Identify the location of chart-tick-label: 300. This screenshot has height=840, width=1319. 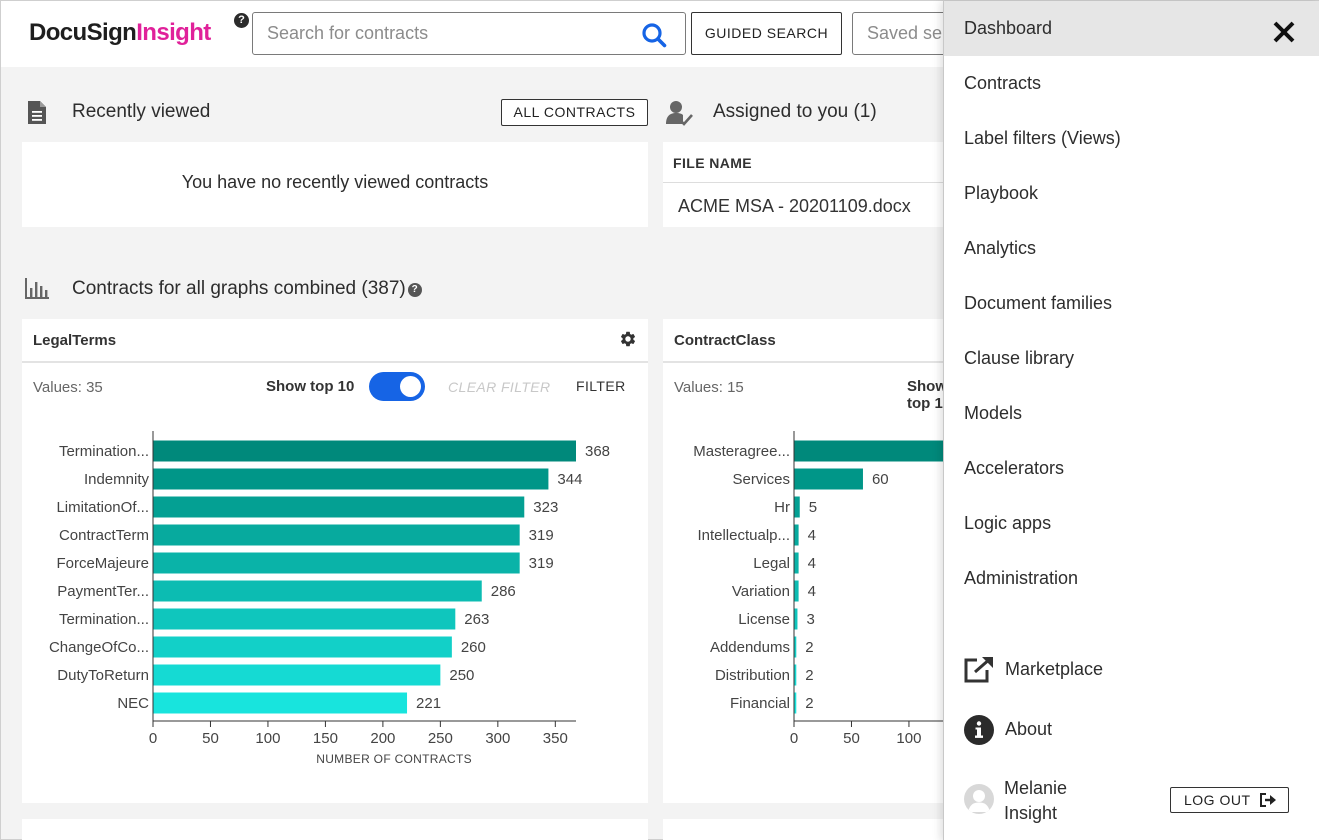
(497, 738).